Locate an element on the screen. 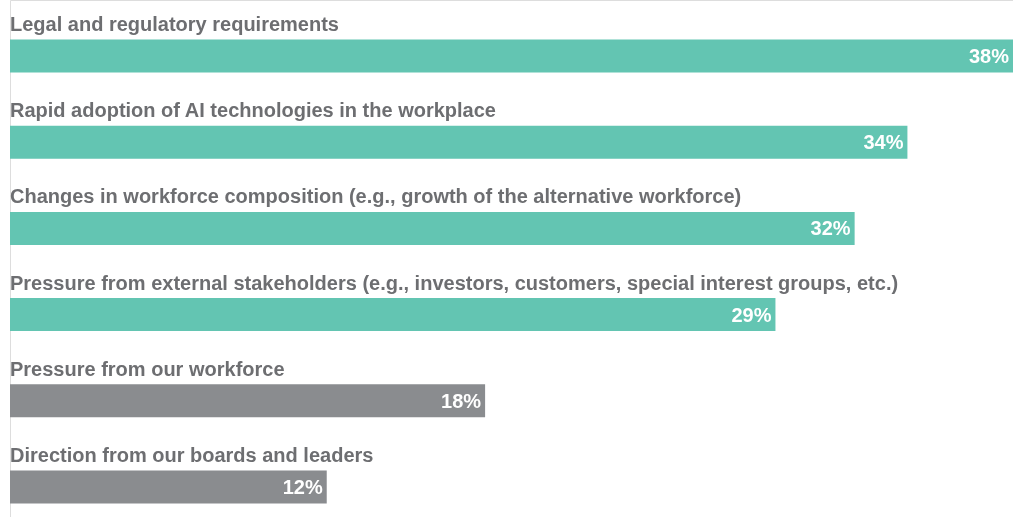 This screenshot has height=517, width=1013. y-tick-label: Changes in workforce composition (e.g., growth of the alternative workforce) is located at coordinates (376, 196).